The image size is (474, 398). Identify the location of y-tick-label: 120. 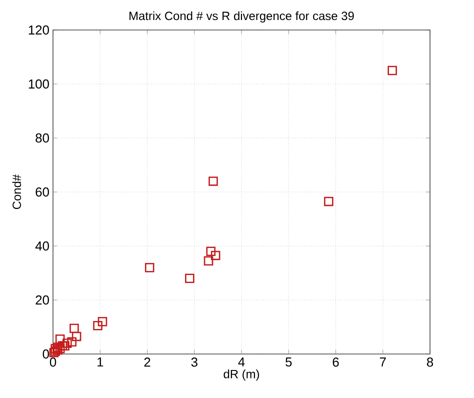
(38, 30).